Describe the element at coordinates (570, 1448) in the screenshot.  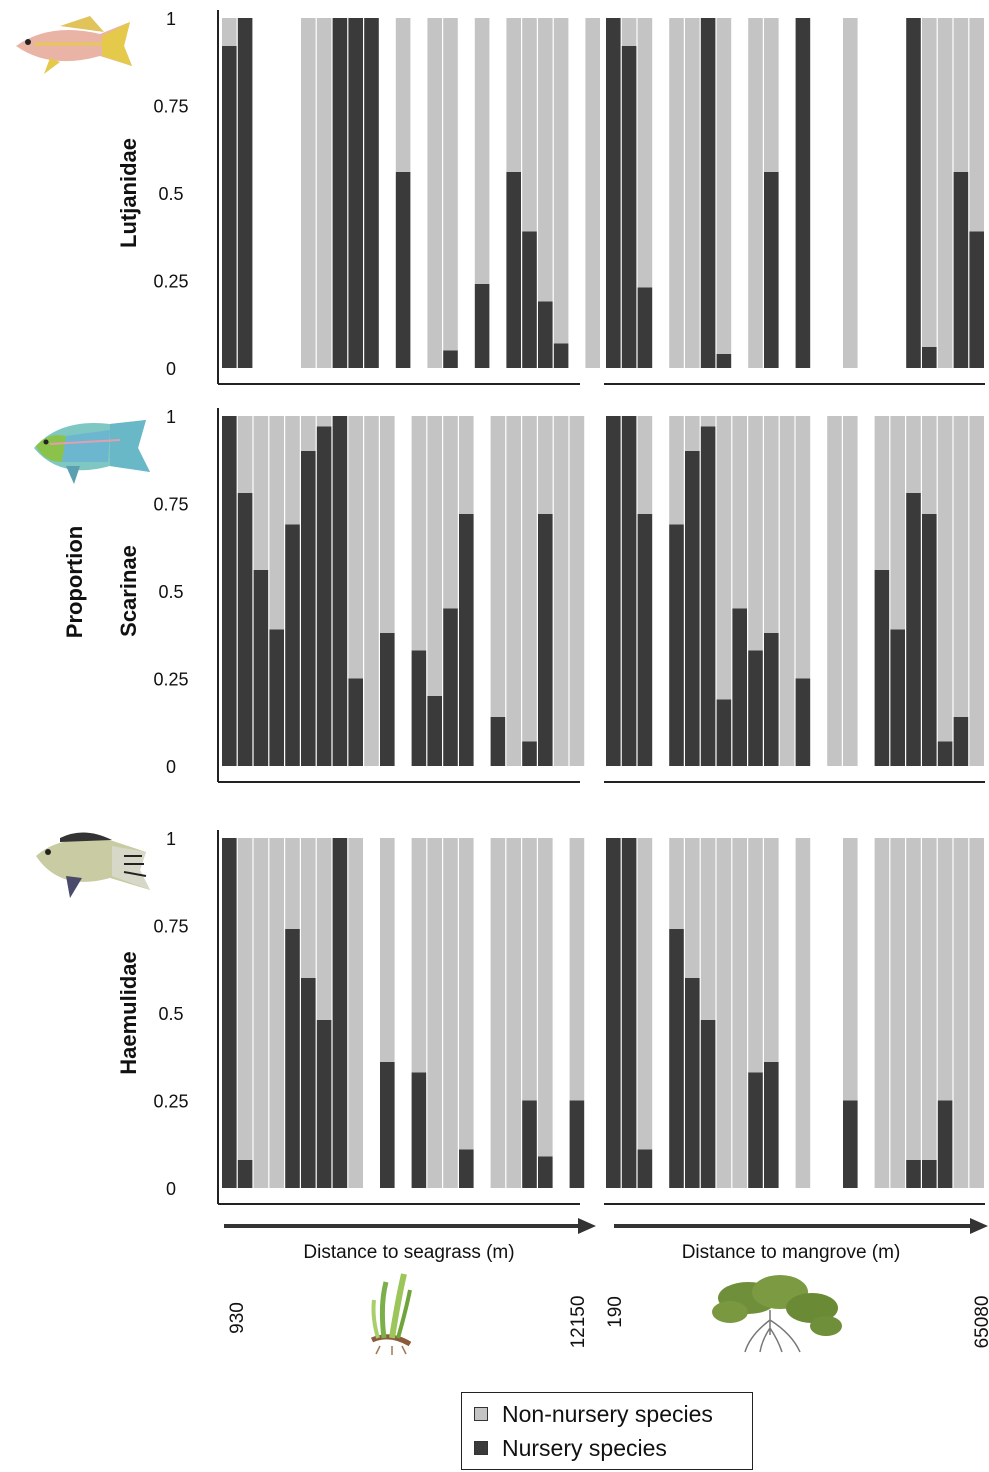
I see `legend-item-nursery: Nursery species` at that location.